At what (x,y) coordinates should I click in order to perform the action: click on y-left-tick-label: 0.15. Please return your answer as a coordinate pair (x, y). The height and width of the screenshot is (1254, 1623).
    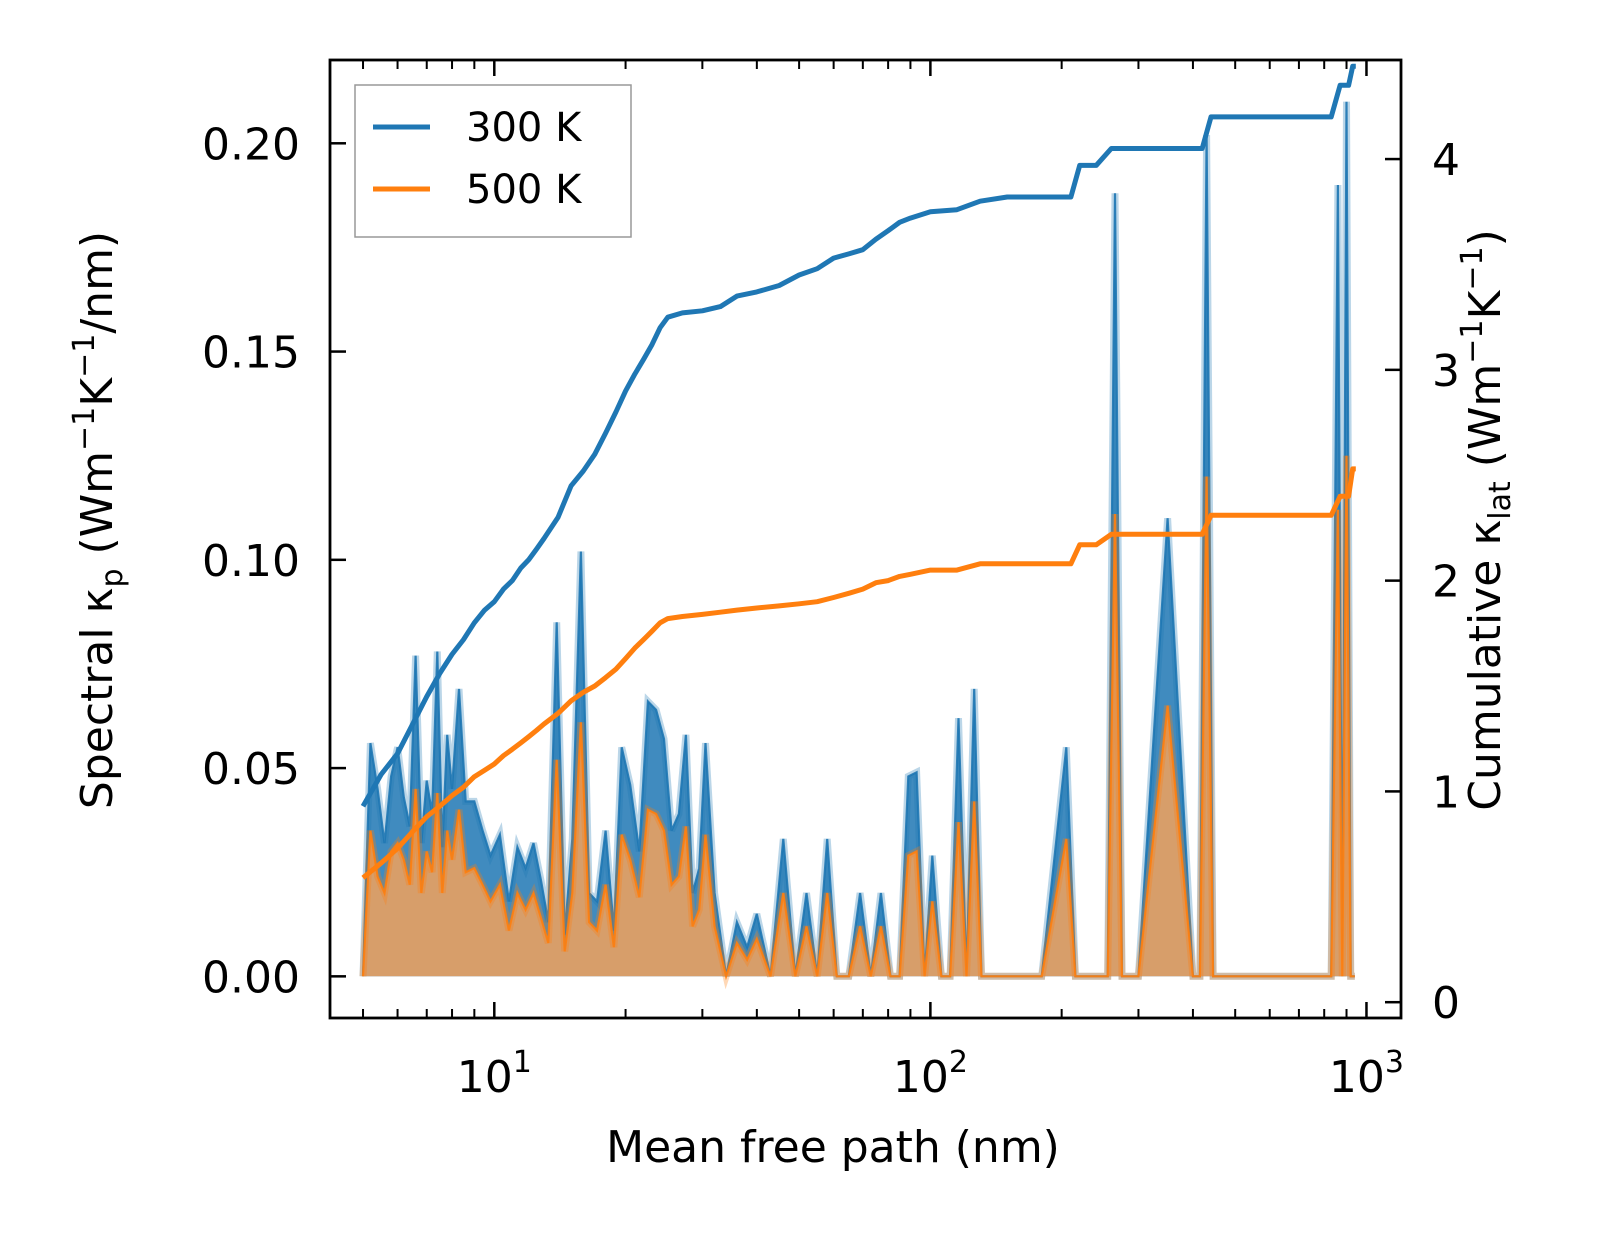
    Looking at the image, I should click on (251, 353).